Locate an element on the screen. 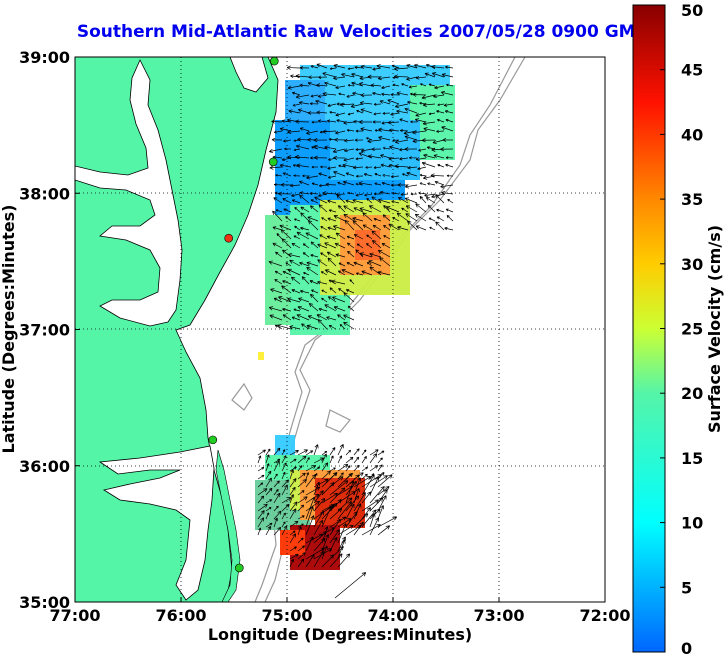 The width and height of the screenshot is (724, 659). y-tick-label: 38:00 is located at coordinates (44, 193).